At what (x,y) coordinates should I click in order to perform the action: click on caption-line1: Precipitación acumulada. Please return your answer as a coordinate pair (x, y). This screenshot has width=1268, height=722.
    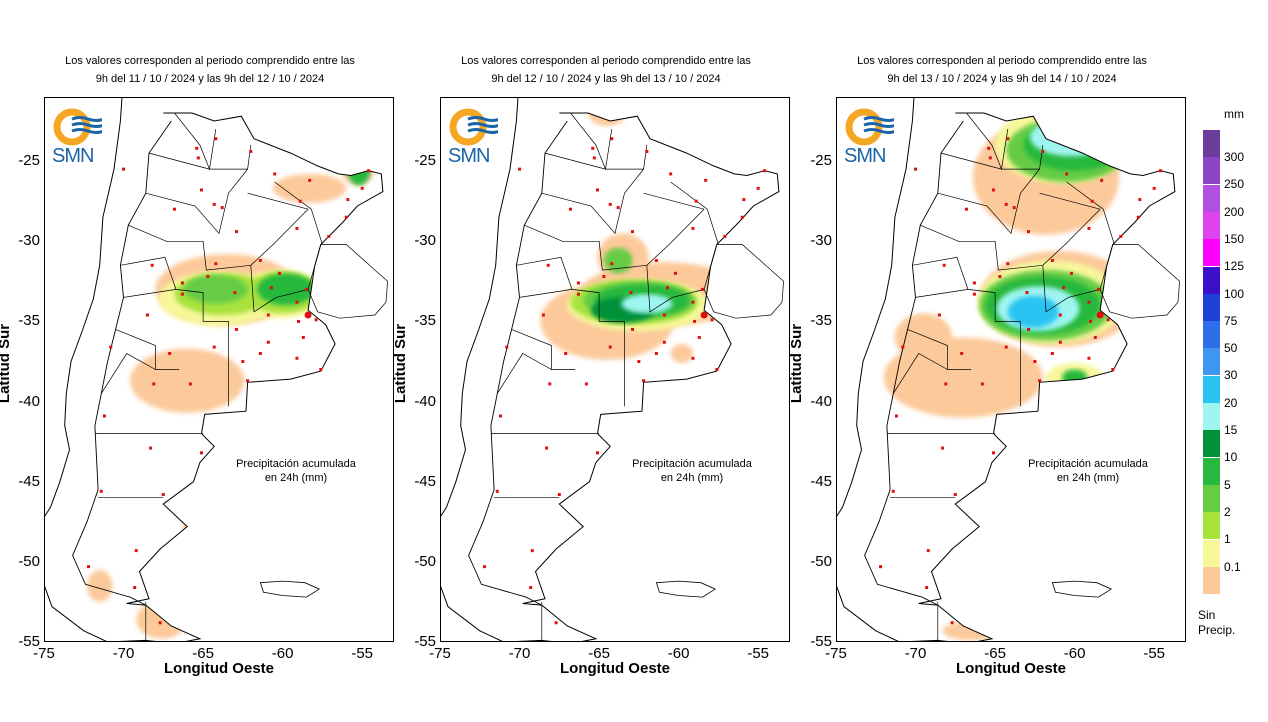
    Looking at the image, I should click on (296, 464).